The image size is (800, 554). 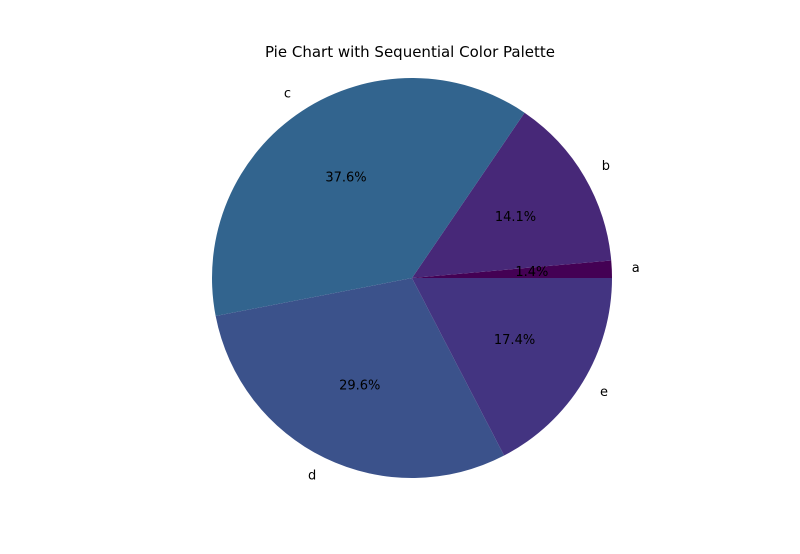 What do you see at coordinates (636, 268) in the screenshot?
I see `slice-label-a: a` at bounding box center [636, 268].